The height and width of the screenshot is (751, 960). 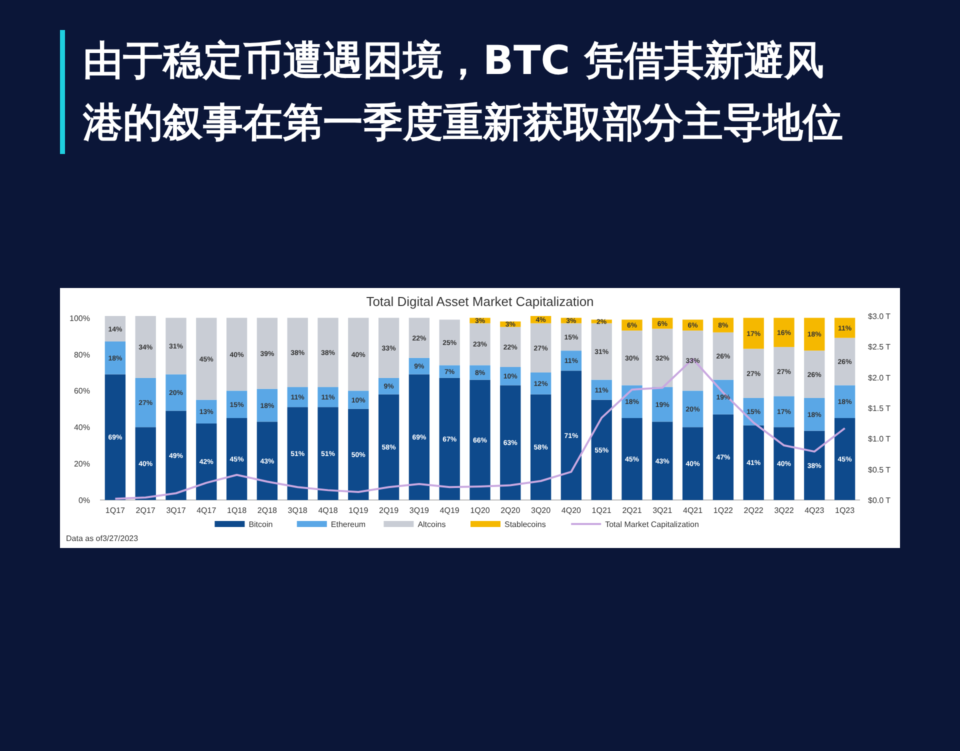 What do you see at coordinates (845, 510) in the screenshot?
I see `x-tick-label: 1Q23` at bounding box center [845, 510].